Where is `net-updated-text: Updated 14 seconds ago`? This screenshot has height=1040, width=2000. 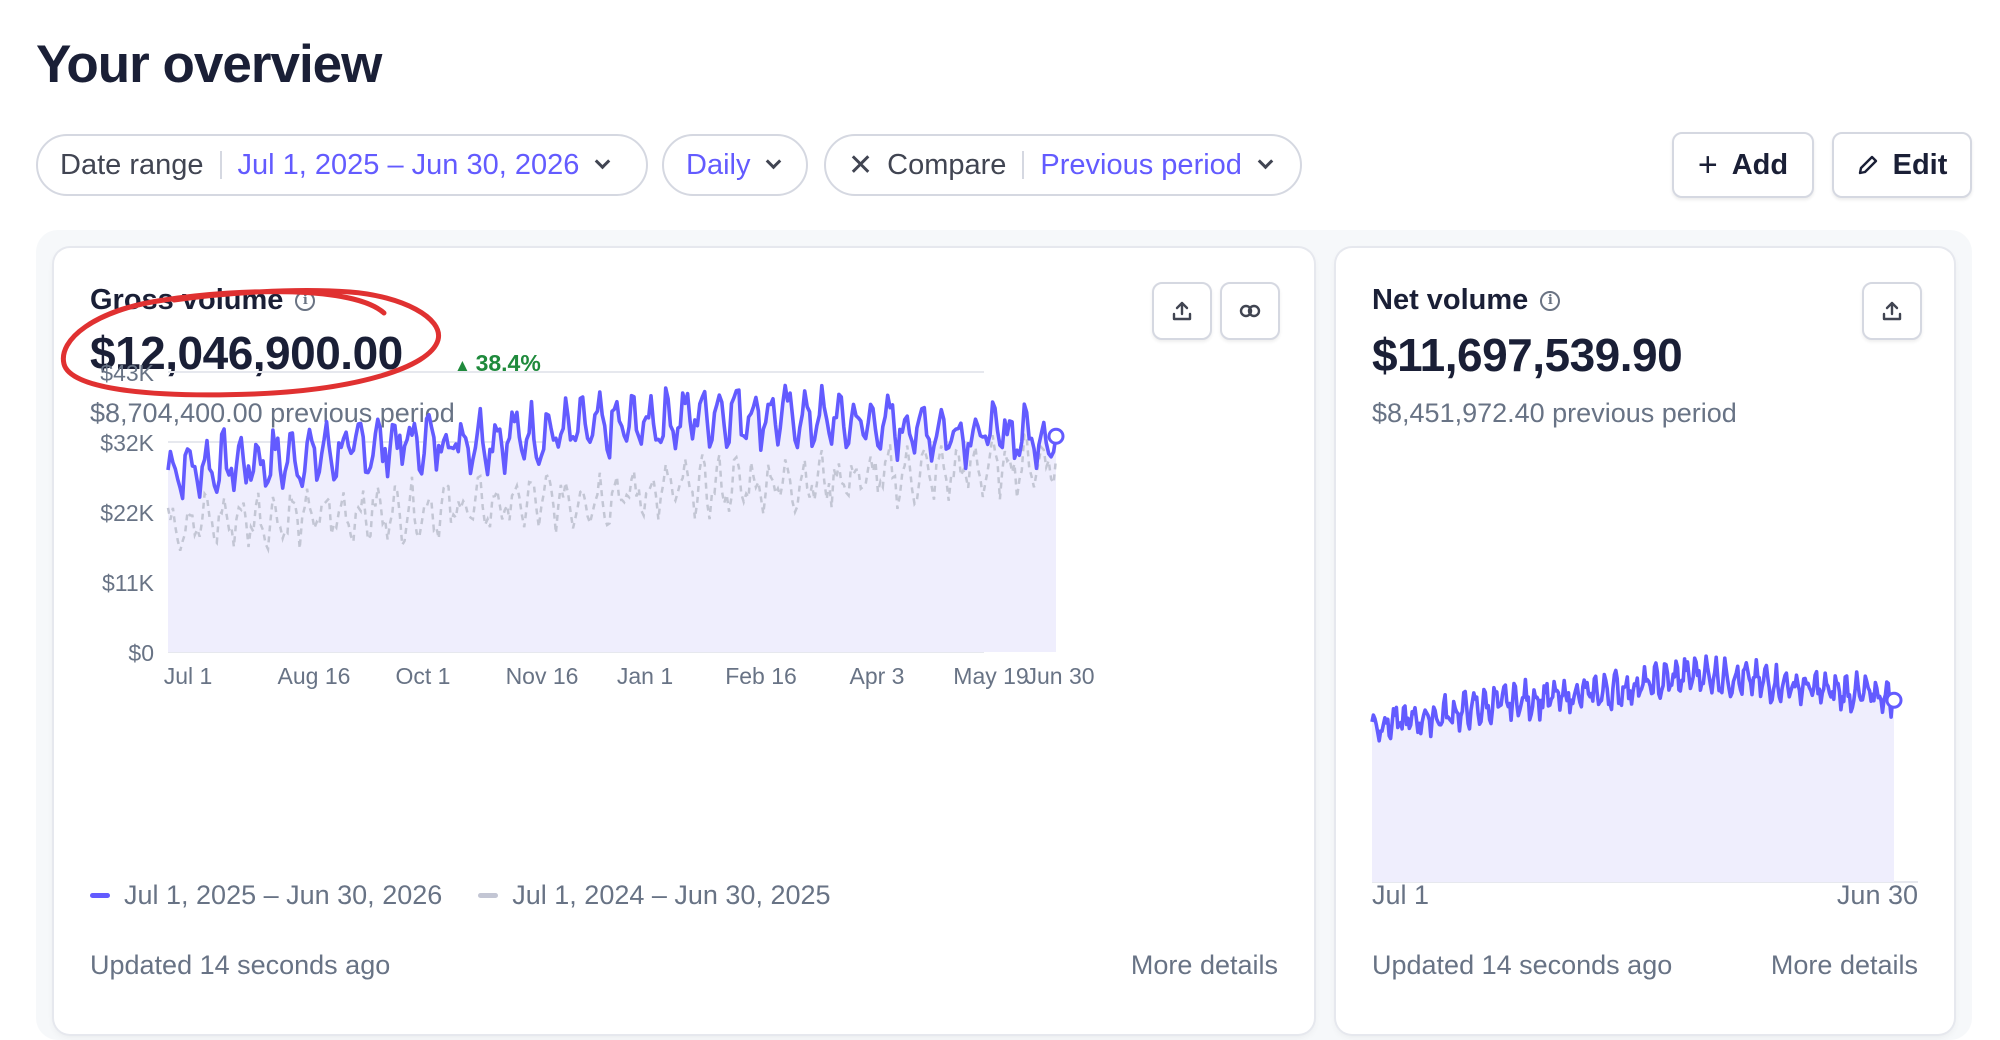
net-updated-text: Updated 14 seconds ago is located at coordinates (1522, 965).